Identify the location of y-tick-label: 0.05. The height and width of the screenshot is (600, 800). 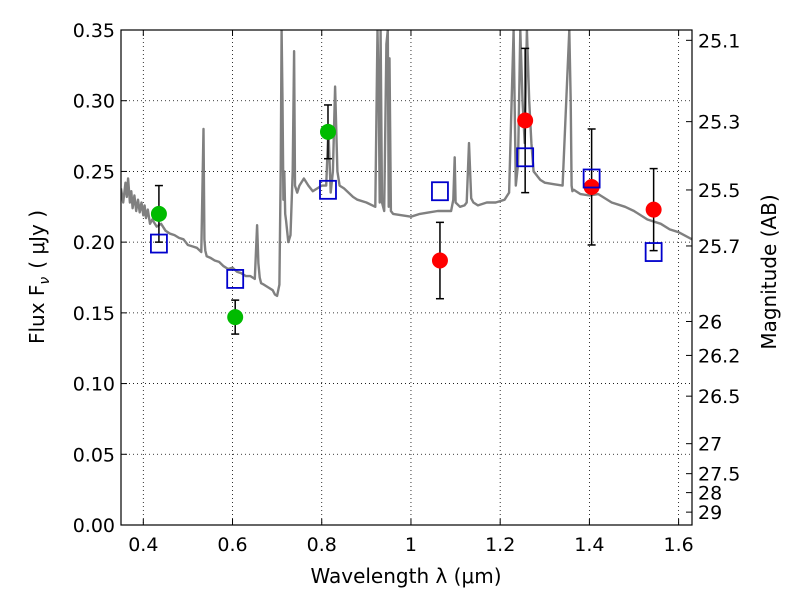
(94, 455).